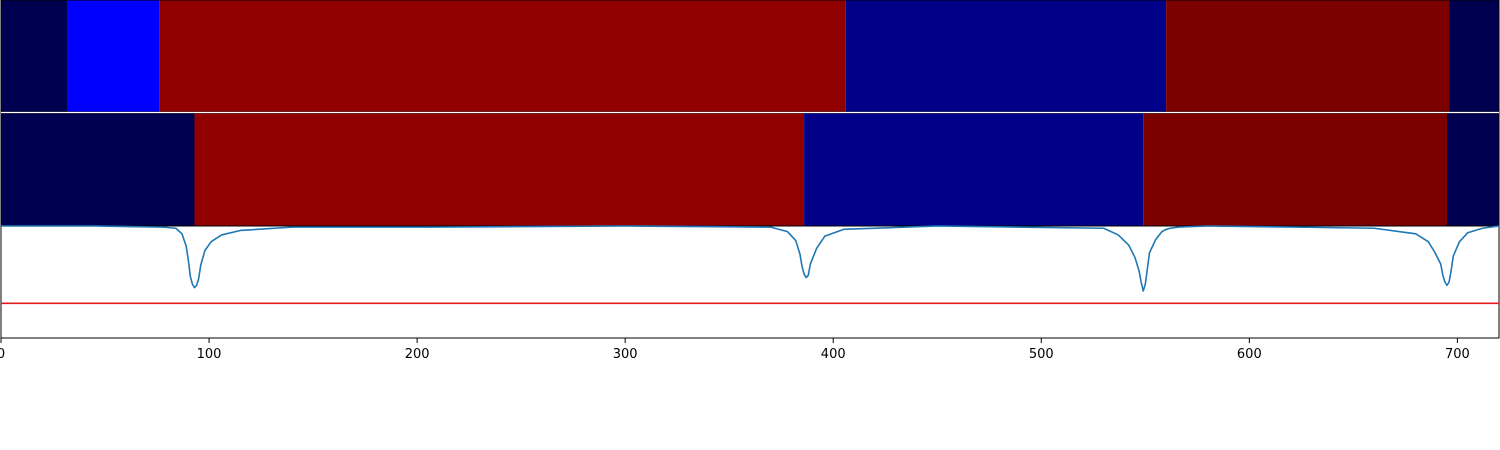 The width and height of the screenshot is (1500, 450). I want to click on x-tick-label-700: 700, so click(1457, 354).